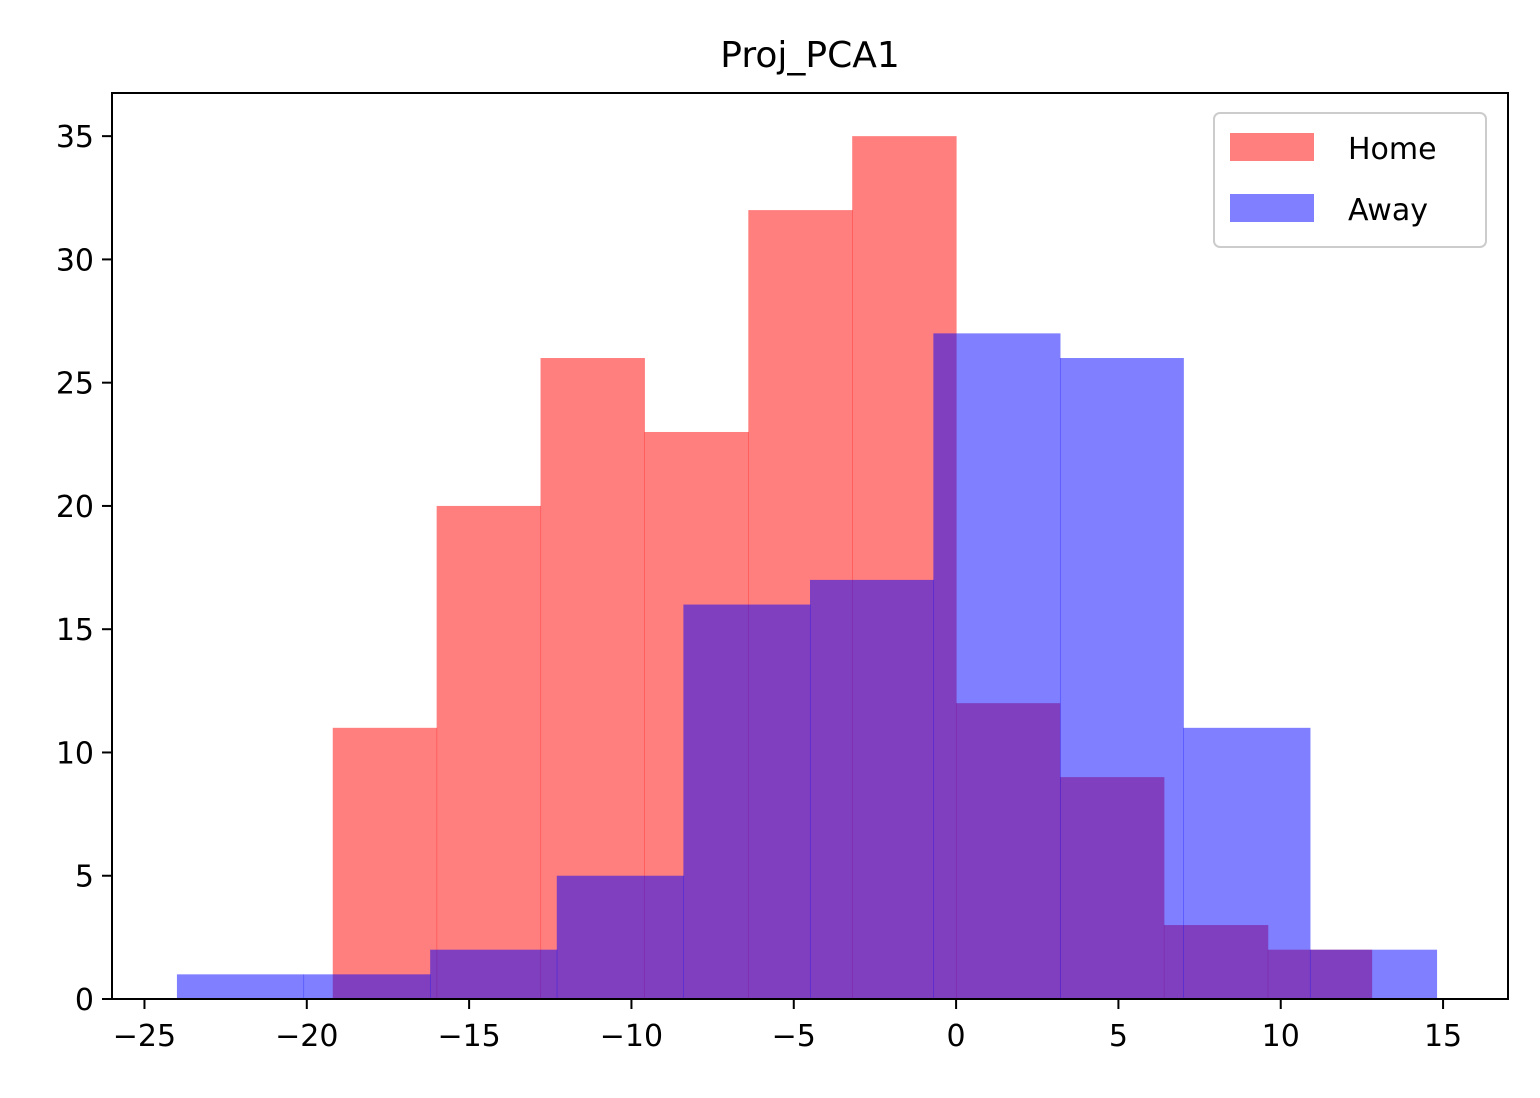  What do you see at coordinates (1272, 208) in the screenshot?
I see `legend-swatch-away` at bounding box center [1272, 208].